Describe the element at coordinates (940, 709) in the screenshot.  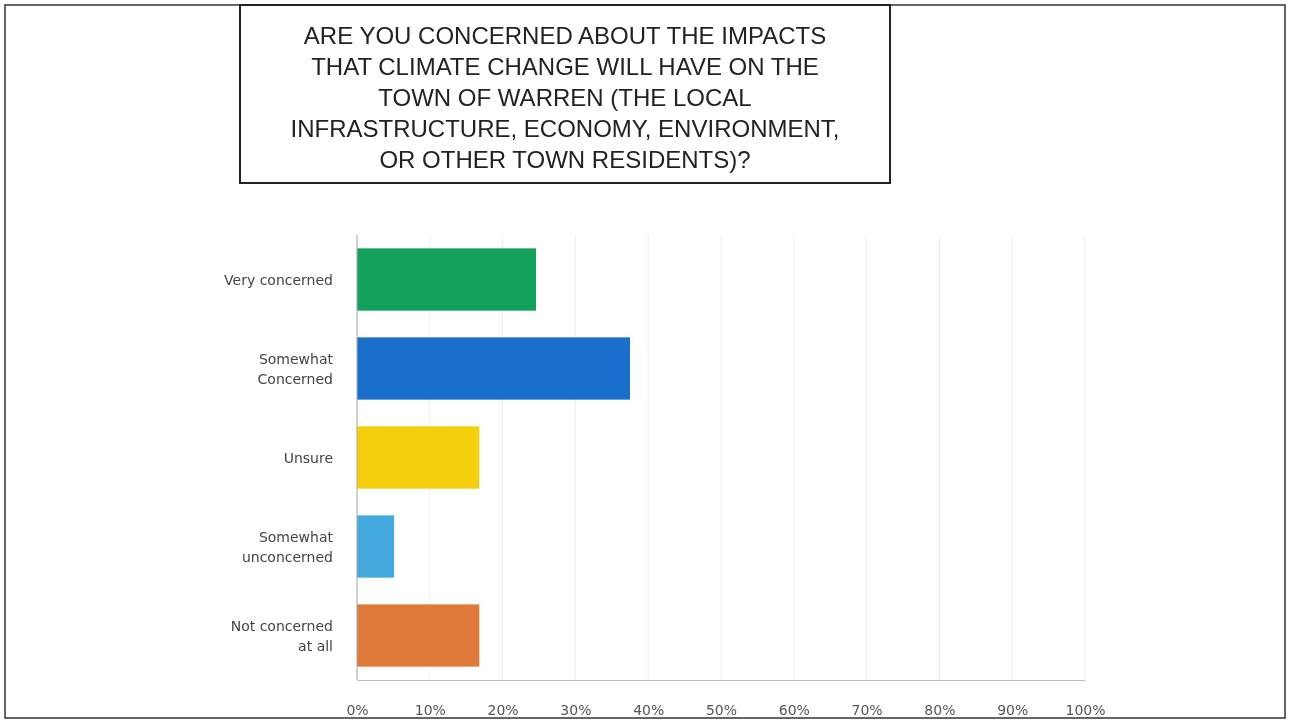
I see `x-tick-label: 80%` at that location.